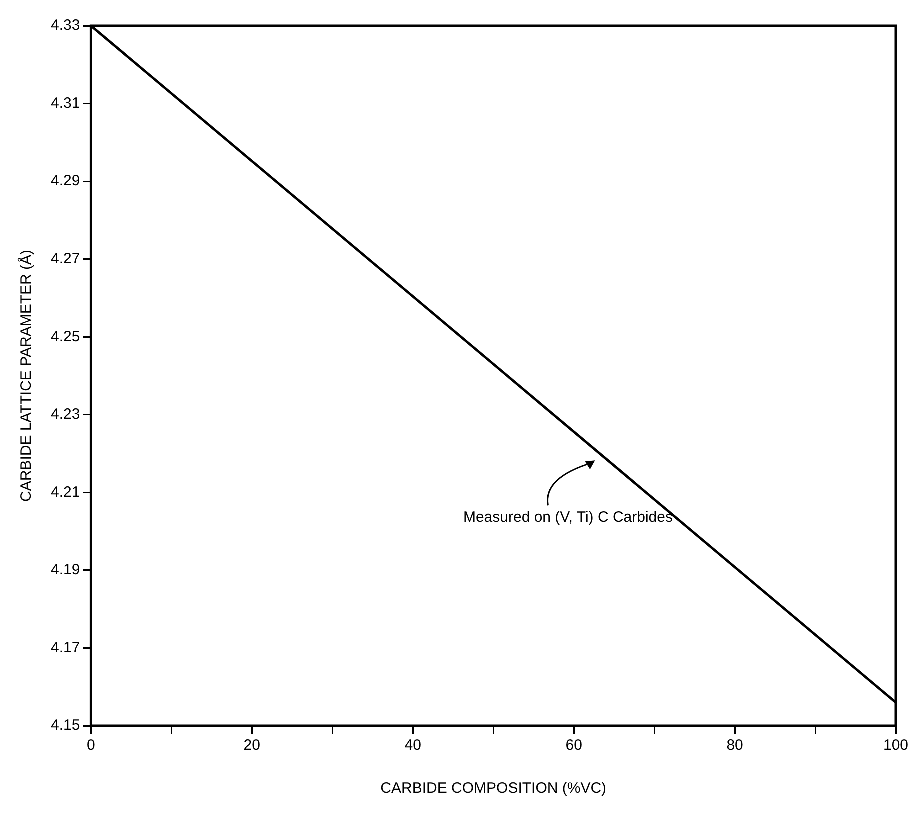 This screenshot has width=920, height=817. Describe the element at coordinates (91, 745) in the screenshot. I see `x-tick-label: 0` at that location.